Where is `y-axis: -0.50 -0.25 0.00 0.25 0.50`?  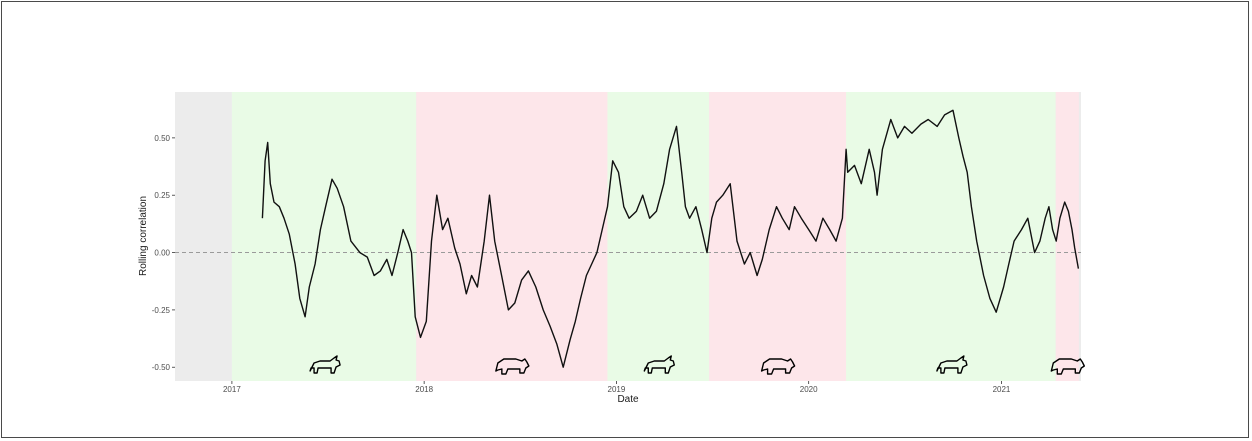
y-axis: -0.50 -0.25 0.00 0.25 0.50 is located at coordinates (163, 253).